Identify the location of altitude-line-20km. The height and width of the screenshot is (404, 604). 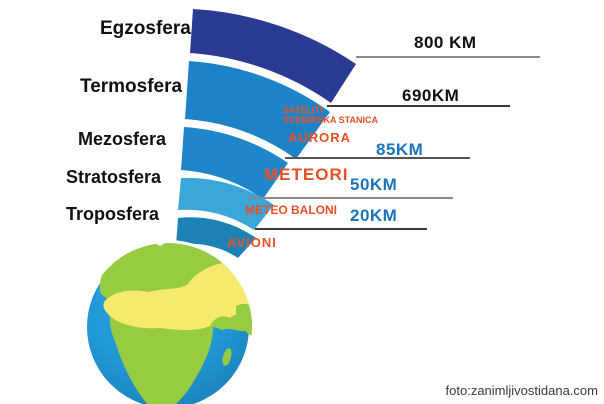
(341, 229).